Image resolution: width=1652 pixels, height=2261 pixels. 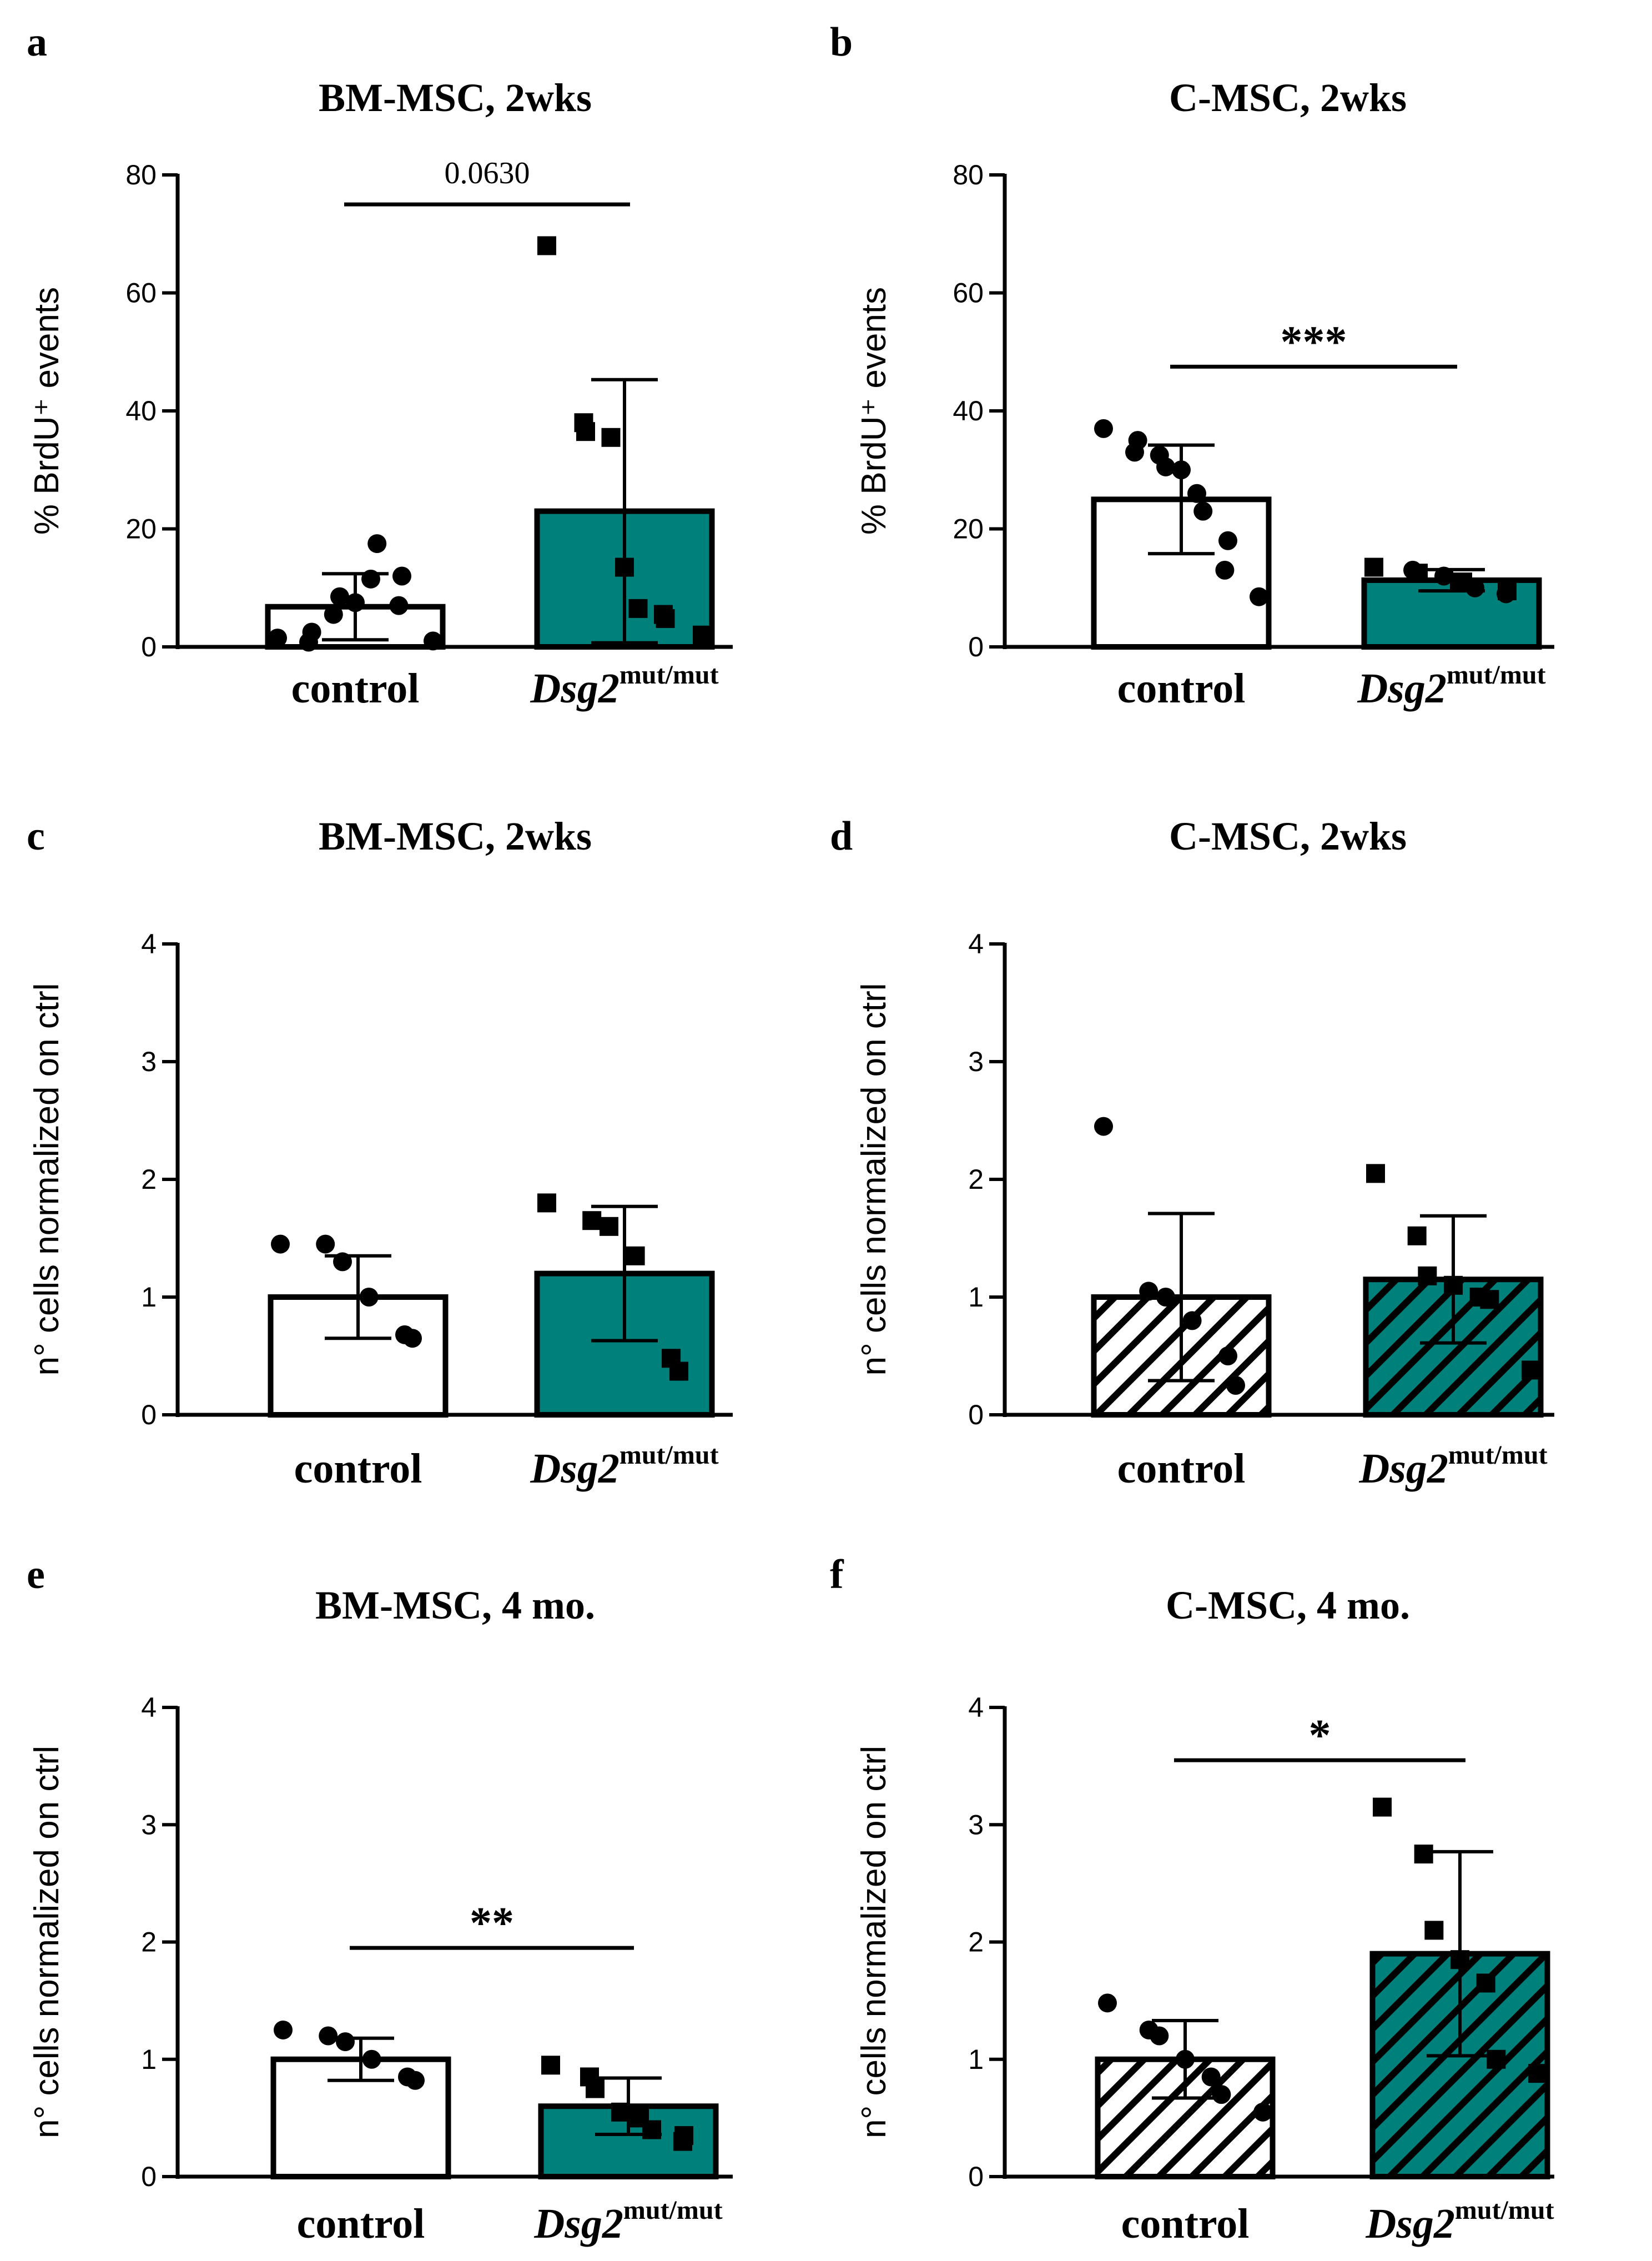 I want to click on panel-title: C-MSC, 4 mo., so click(x=1288, y=1605).